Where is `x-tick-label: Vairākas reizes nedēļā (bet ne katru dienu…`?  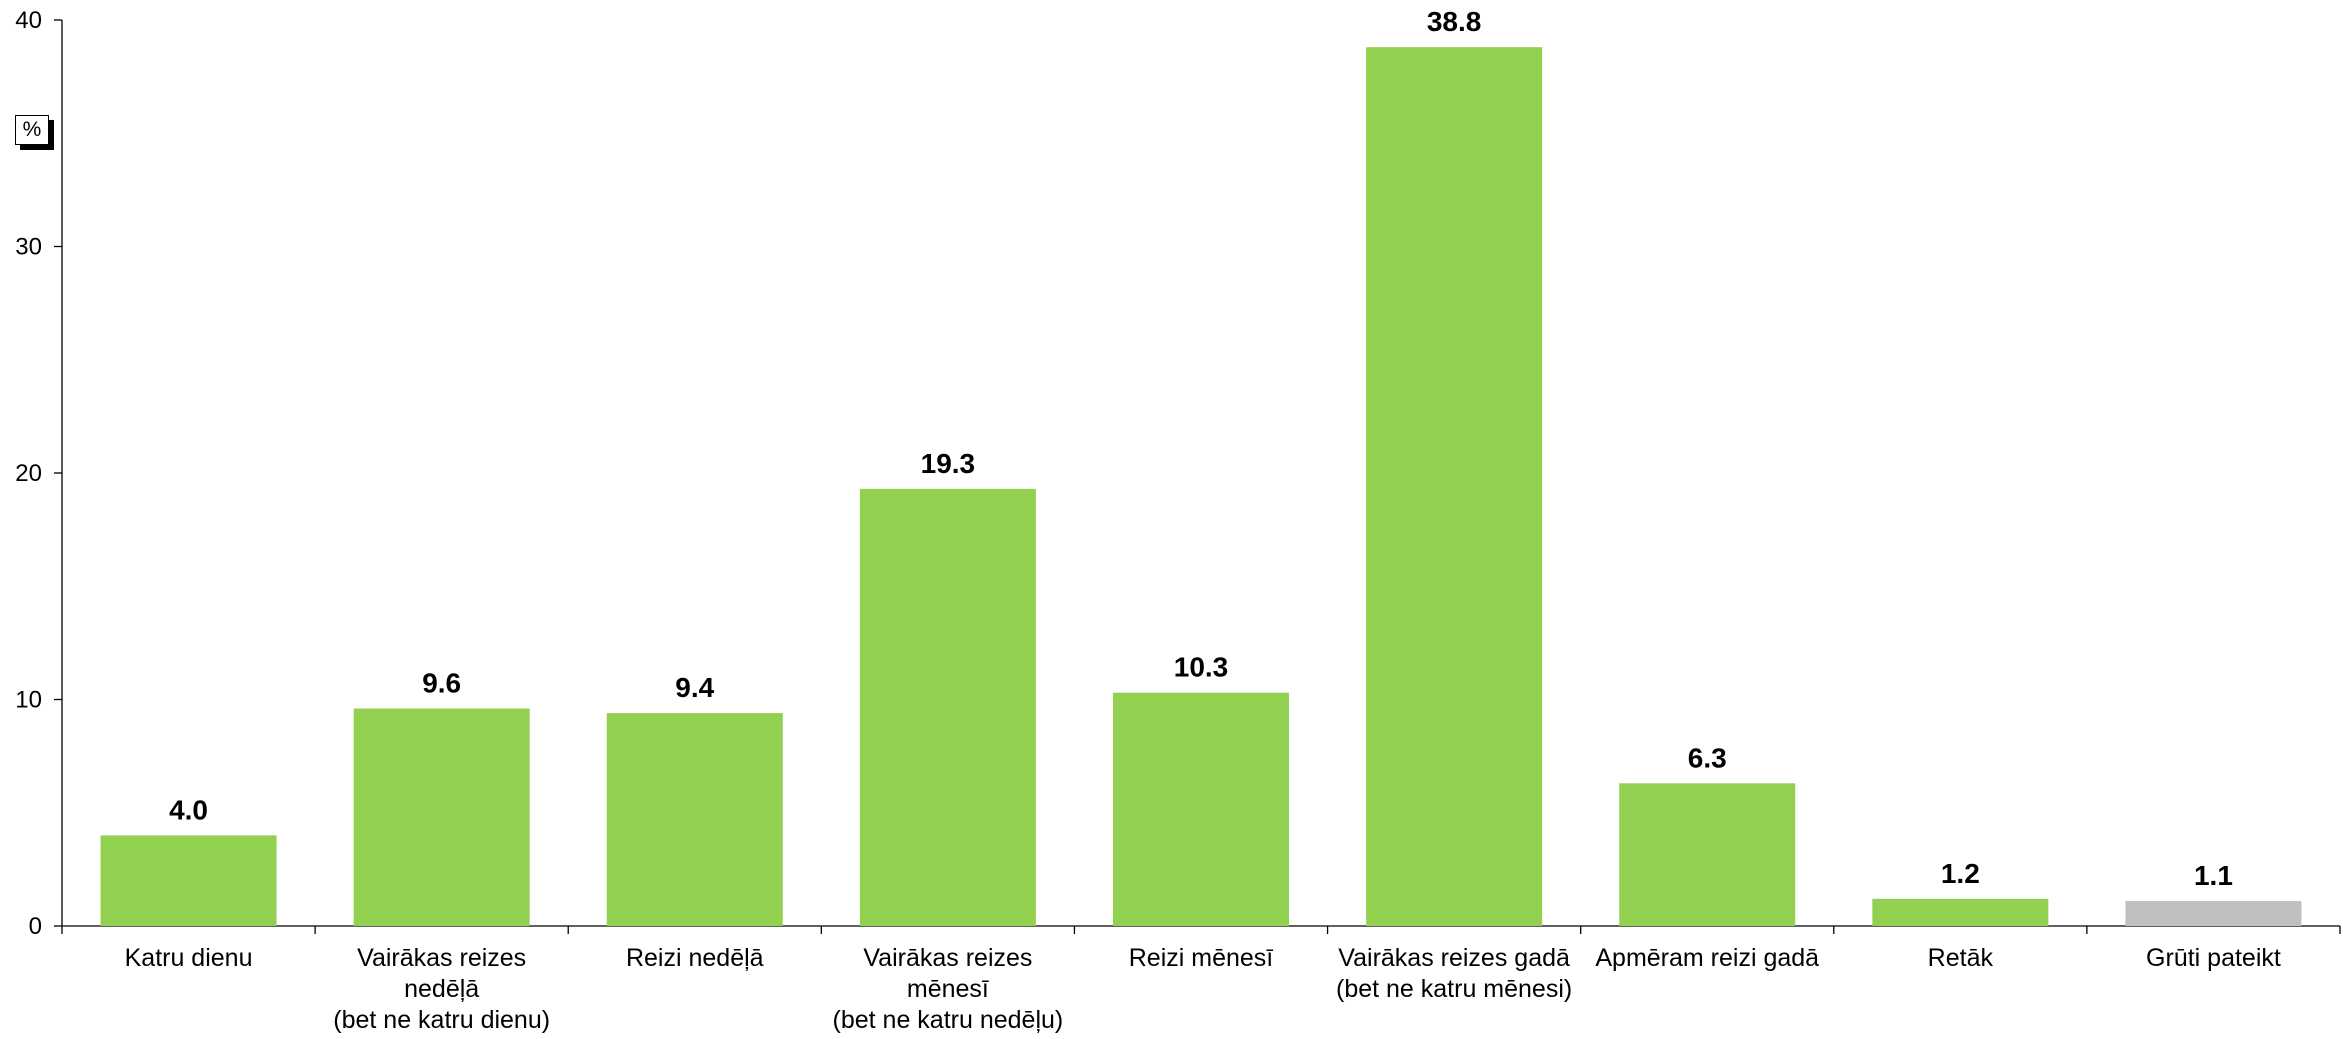 x-tick-label: Vairākas reizes nedēļā (bet ne katru dienu… is located at coordinates (441, 989).